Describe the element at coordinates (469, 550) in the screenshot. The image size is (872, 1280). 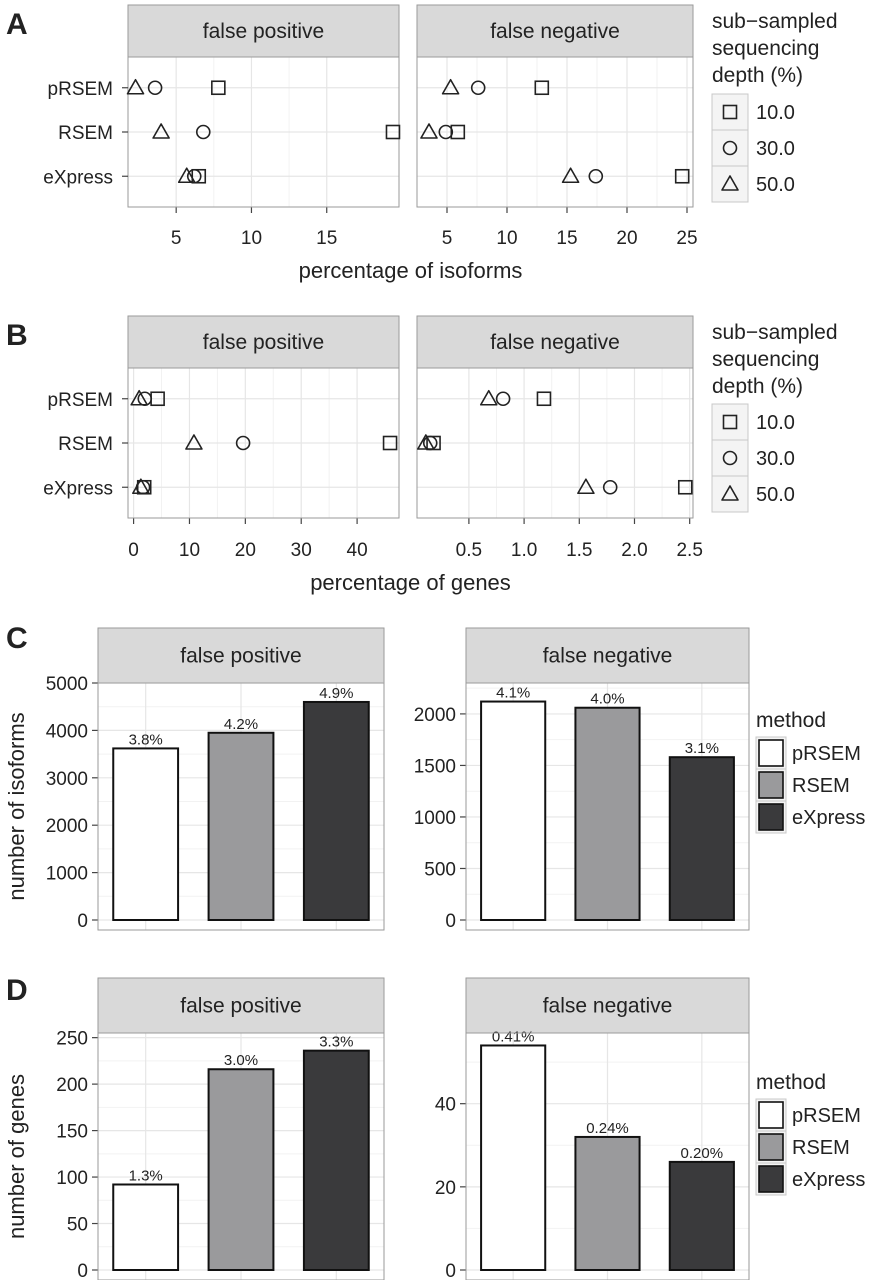
I see `x-tick-label: 0.5` at that location.